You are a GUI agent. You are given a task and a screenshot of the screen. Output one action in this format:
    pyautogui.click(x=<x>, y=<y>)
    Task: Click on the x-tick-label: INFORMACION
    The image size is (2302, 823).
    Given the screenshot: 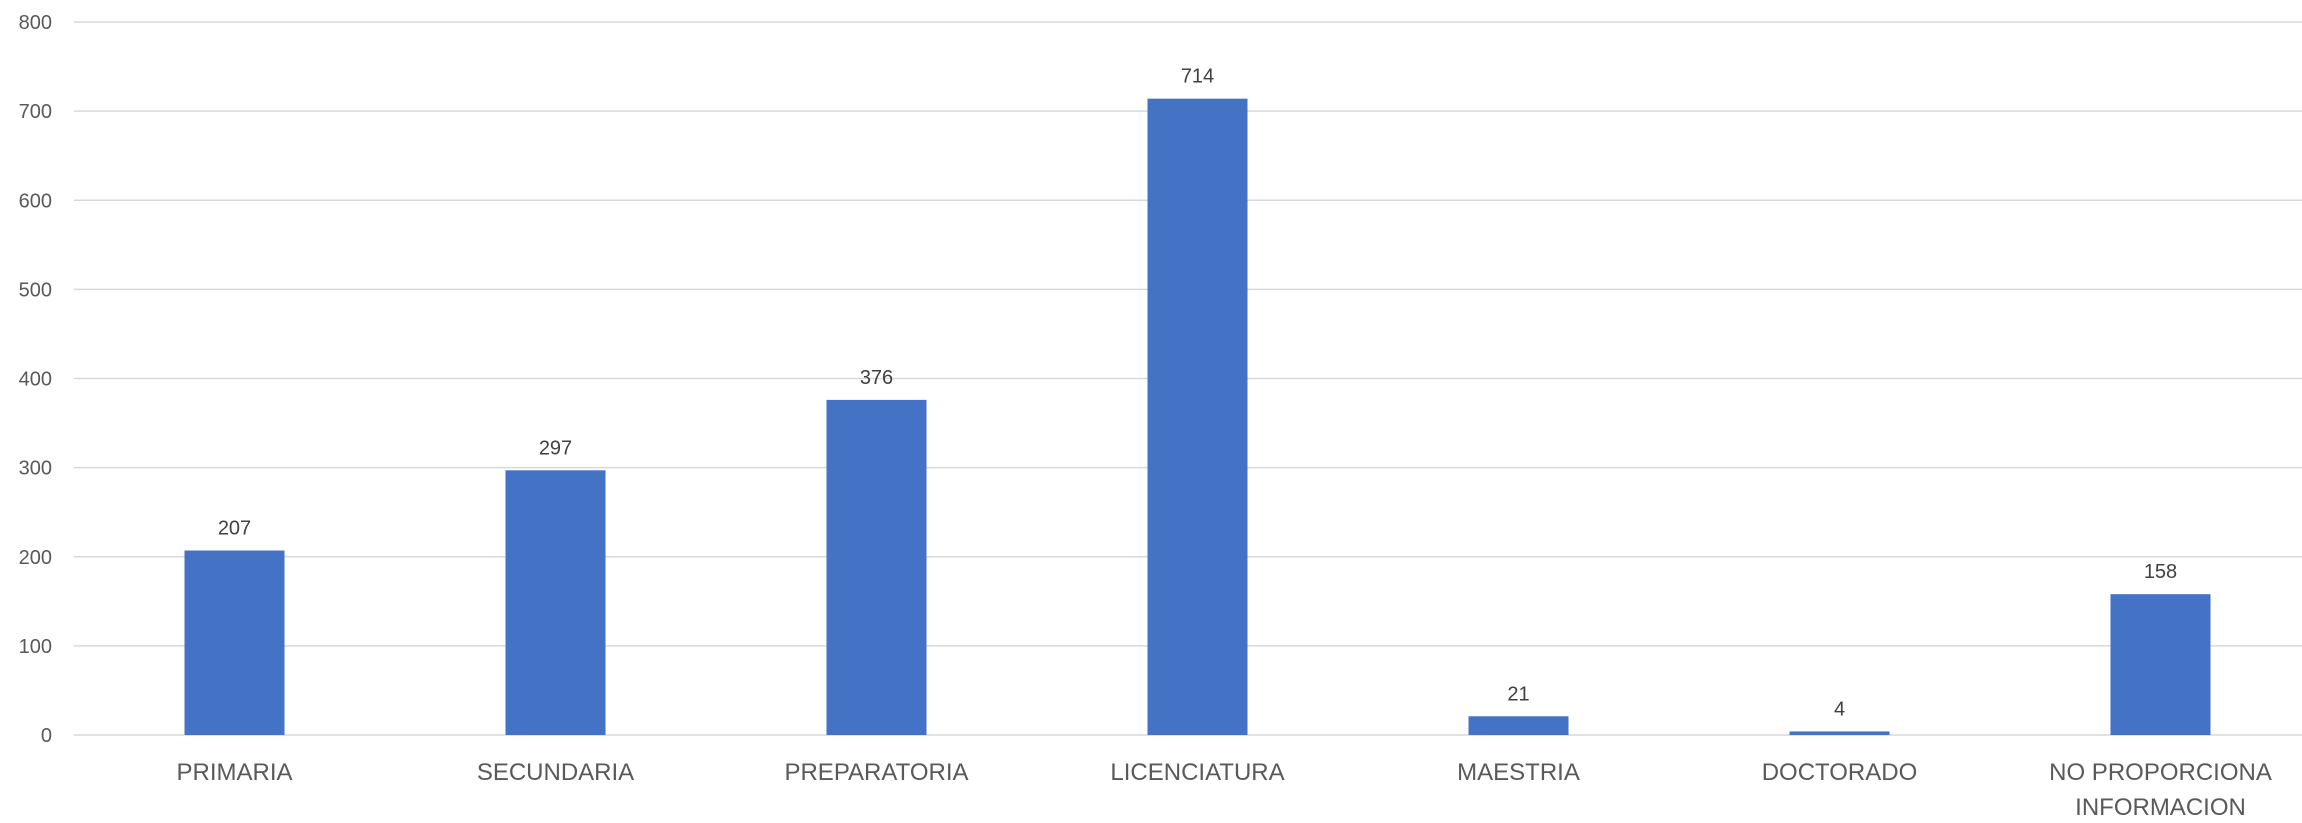 What is the action you would take?
    pyautogui.click(x=2160, y=806)
    